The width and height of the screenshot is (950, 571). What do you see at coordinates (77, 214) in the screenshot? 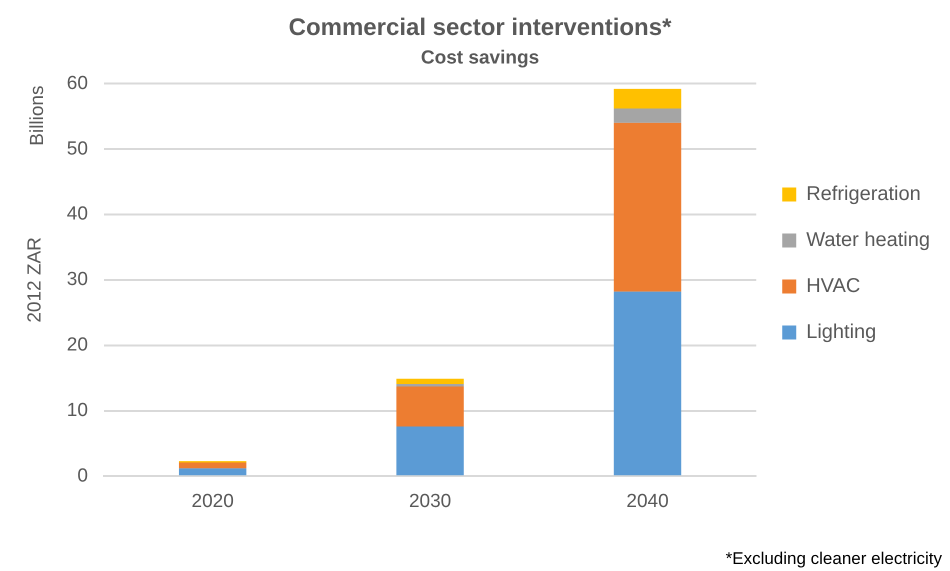
I see `y-tick-label: 40` at bounding box center [77, 214].